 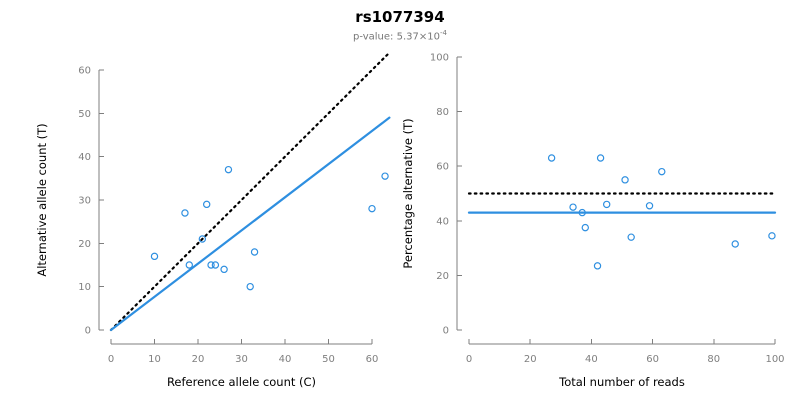 I want to click on x-tick-label: 100, so click(x=774, y=359).